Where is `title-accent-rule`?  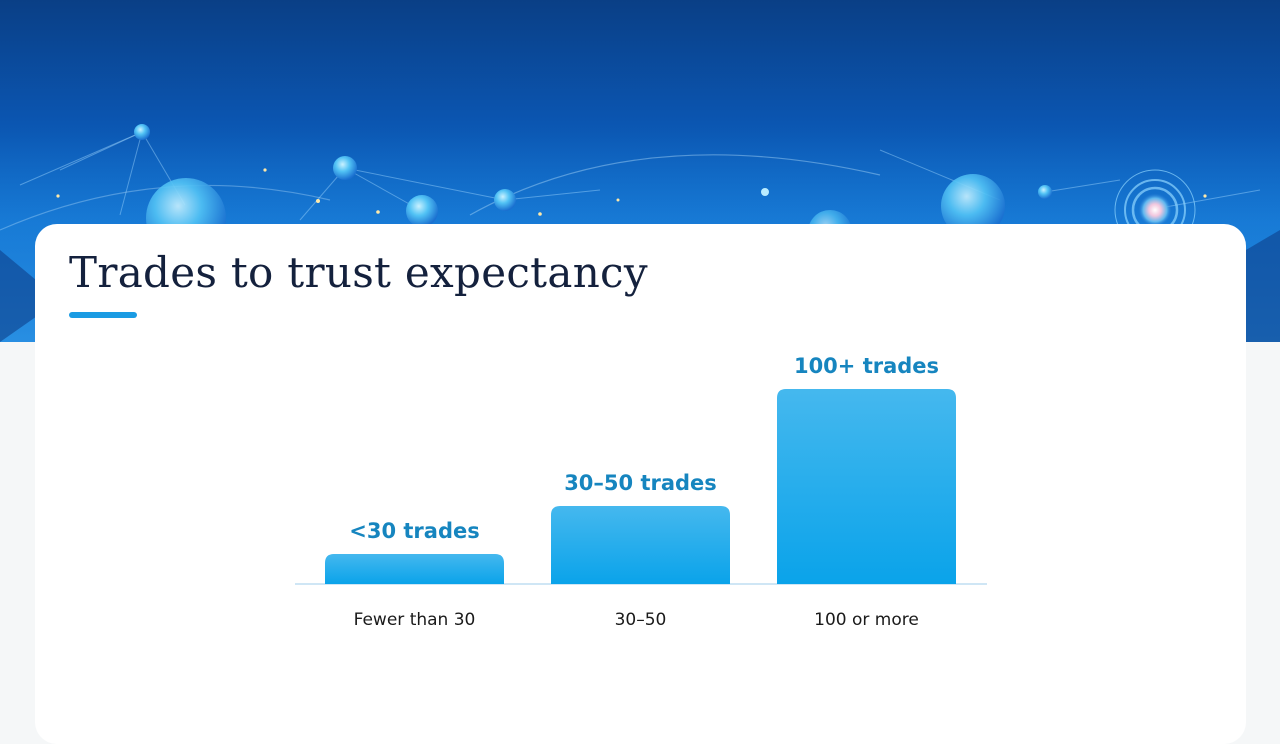
title-accent-rule is located at coordinates (103, 315).